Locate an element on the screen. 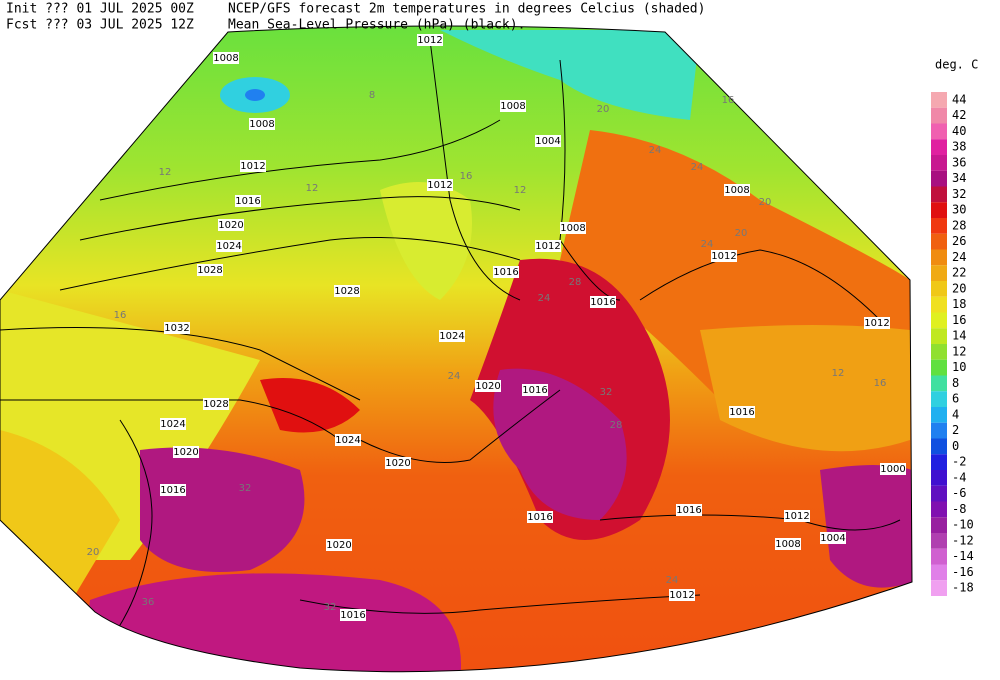 Image resolution: width=1000 pixels, height=680 pixels. legend-label: 16 is located at coordinates (959, 320).